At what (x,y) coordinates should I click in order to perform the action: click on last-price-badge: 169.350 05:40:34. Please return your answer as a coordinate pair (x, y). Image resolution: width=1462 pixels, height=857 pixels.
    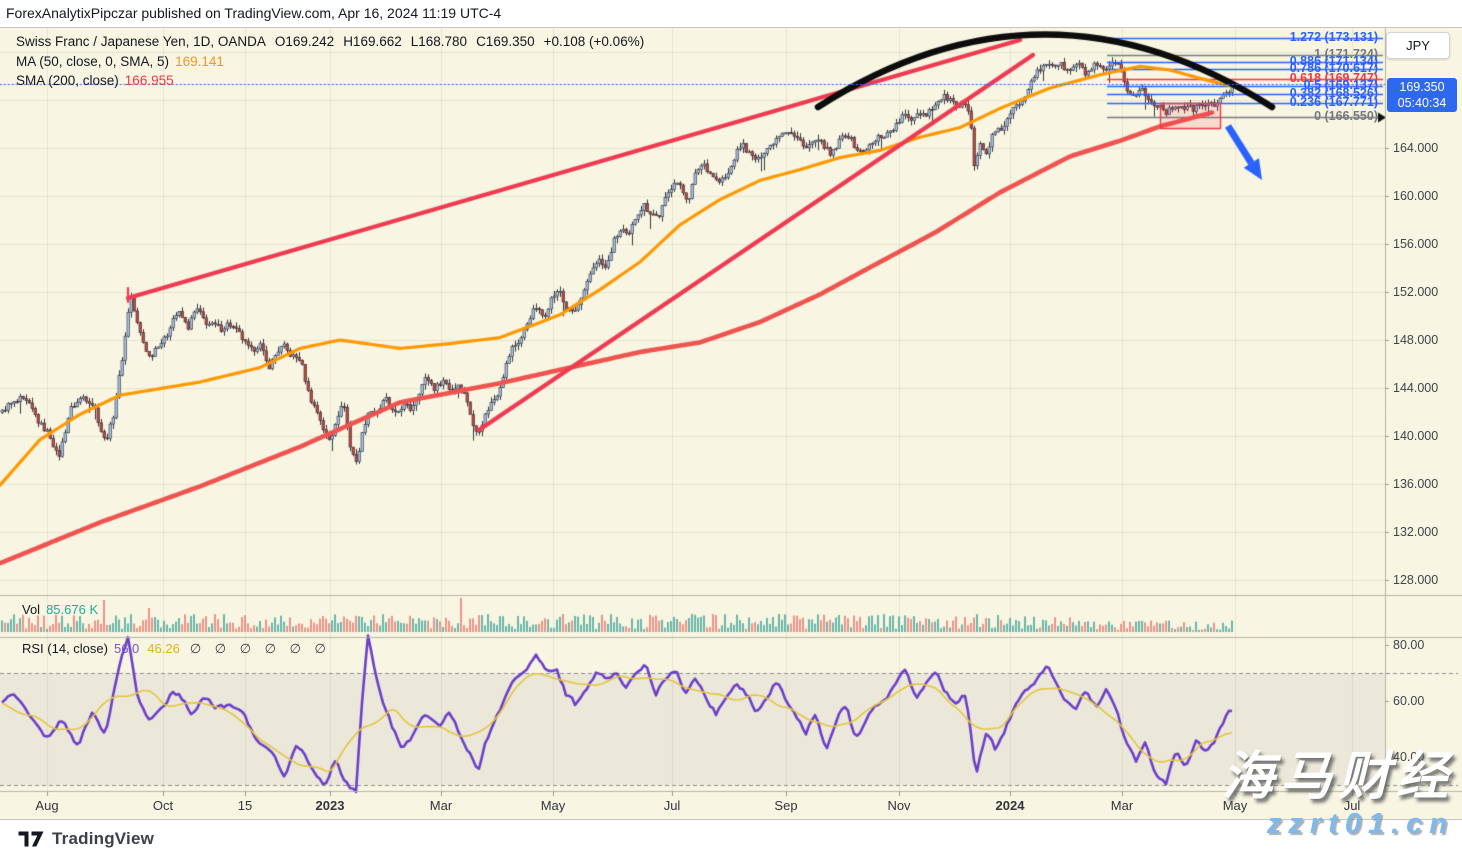
    Looking at the image, I should click on (1422, 95).